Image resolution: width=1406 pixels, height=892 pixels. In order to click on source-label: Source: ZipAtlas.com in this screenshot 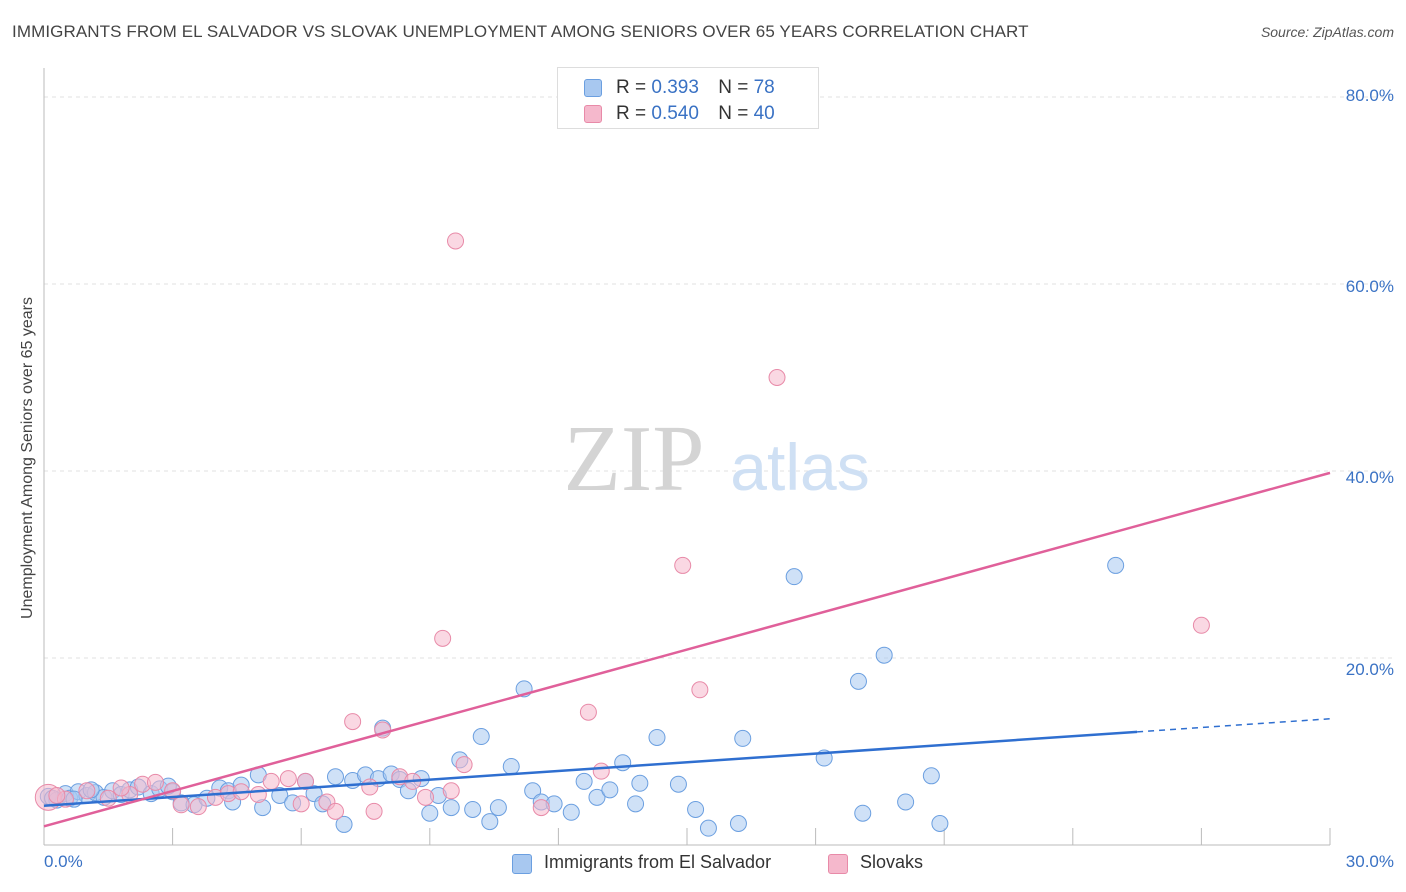, I will do `click(1327, 32)`.